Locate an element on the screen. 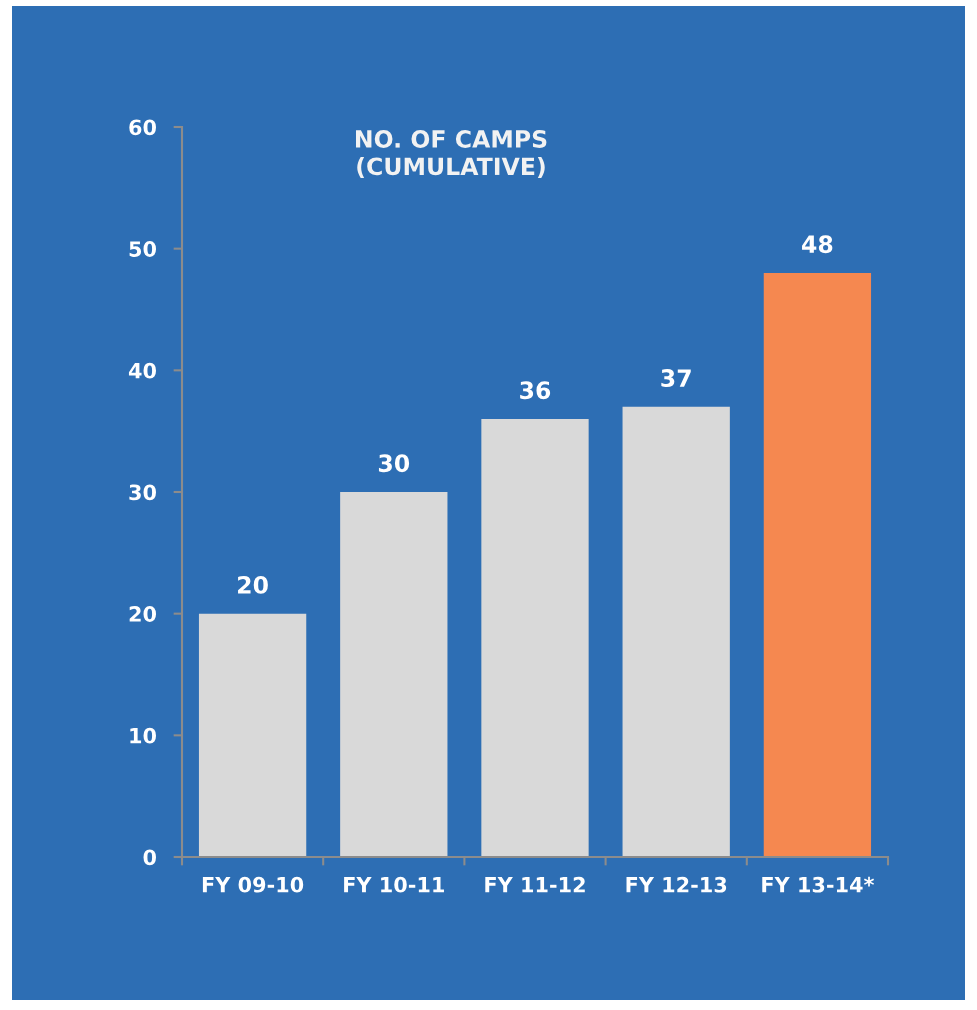 This screenshot has height=1010, width=977. y-tick-label: 30 is located at coordinates (142, 492).